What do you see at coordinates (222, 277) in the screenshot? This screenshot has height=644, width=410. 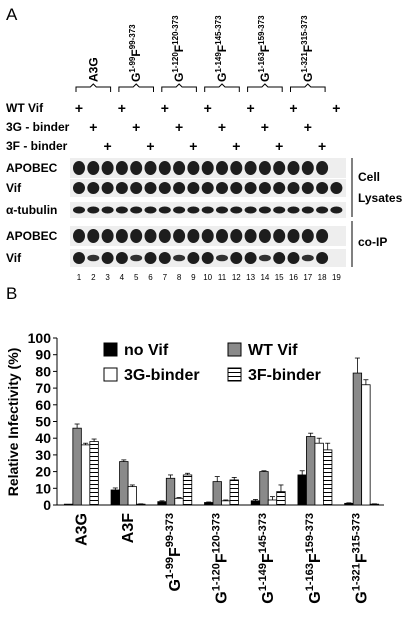 I see `lane-number: 11` at bounding box center [222, 277].